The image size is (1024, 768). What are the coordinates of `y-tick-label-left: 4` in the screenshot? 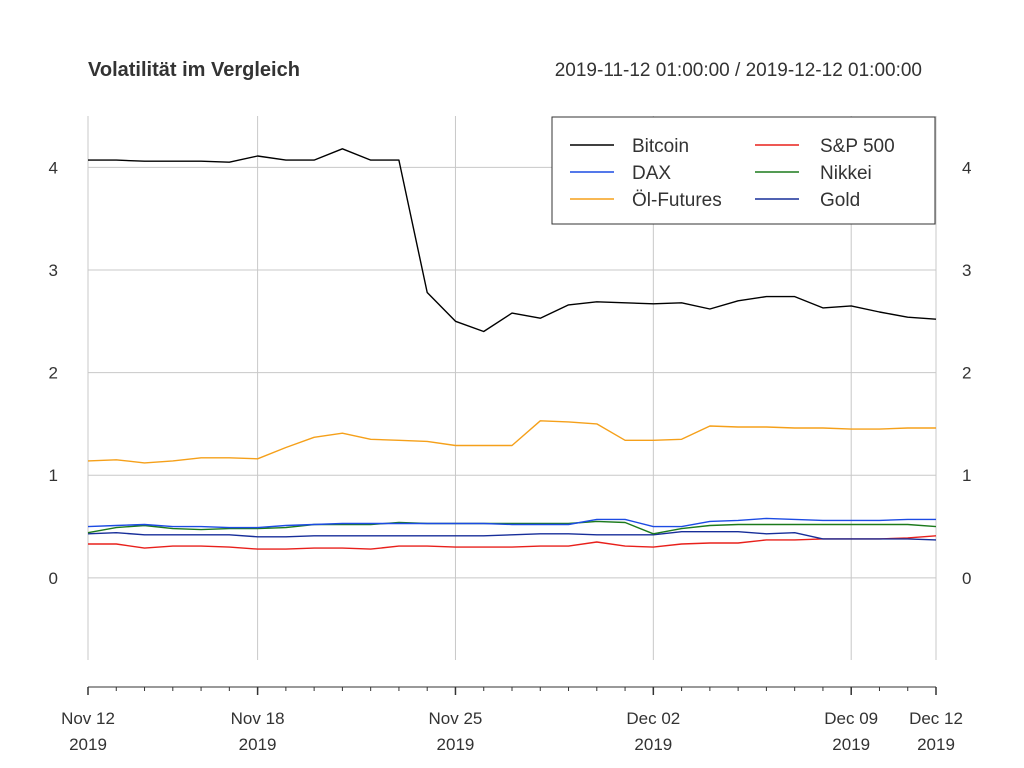 It's located at (53, 167).